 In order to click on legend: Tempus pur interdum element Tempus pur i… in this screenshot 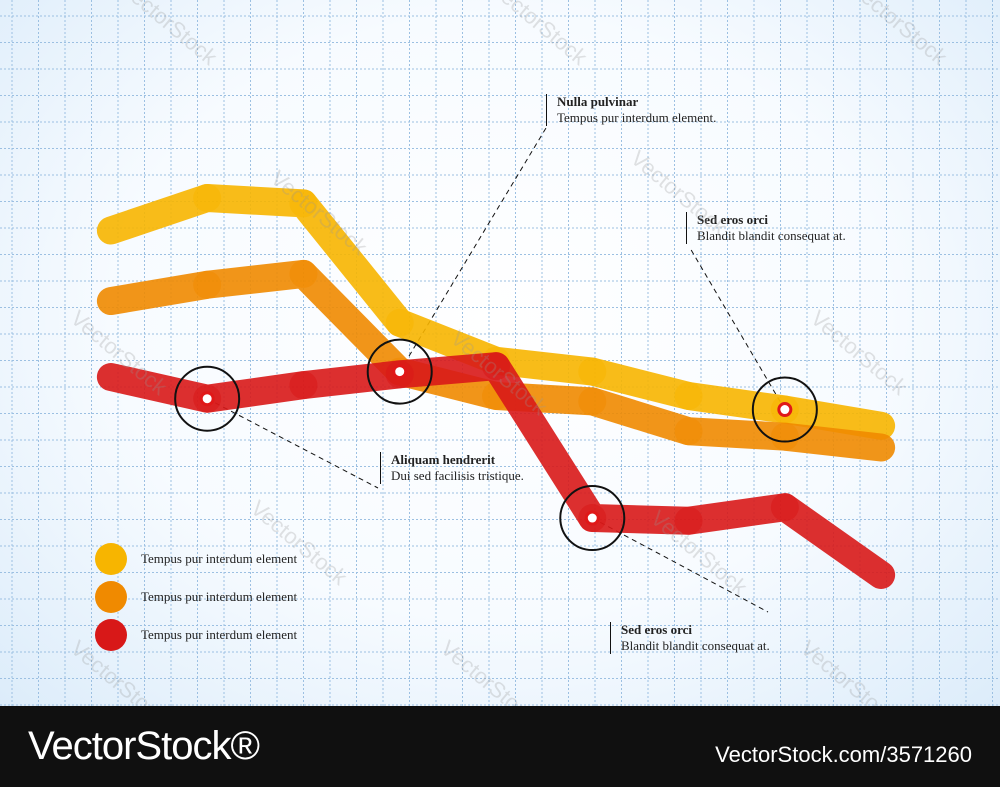, I will do `click(196, 597)`.